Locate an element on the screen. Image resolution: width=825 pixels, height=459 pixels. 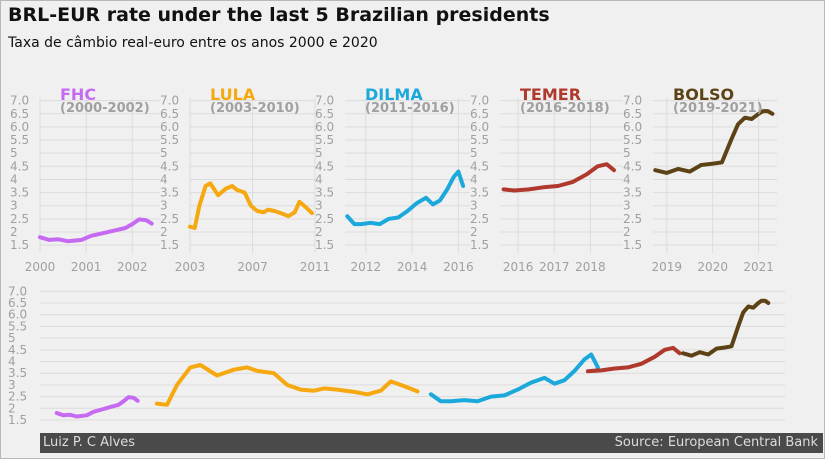
x-tick-label: 2021 is located at coordinates (758, 267).